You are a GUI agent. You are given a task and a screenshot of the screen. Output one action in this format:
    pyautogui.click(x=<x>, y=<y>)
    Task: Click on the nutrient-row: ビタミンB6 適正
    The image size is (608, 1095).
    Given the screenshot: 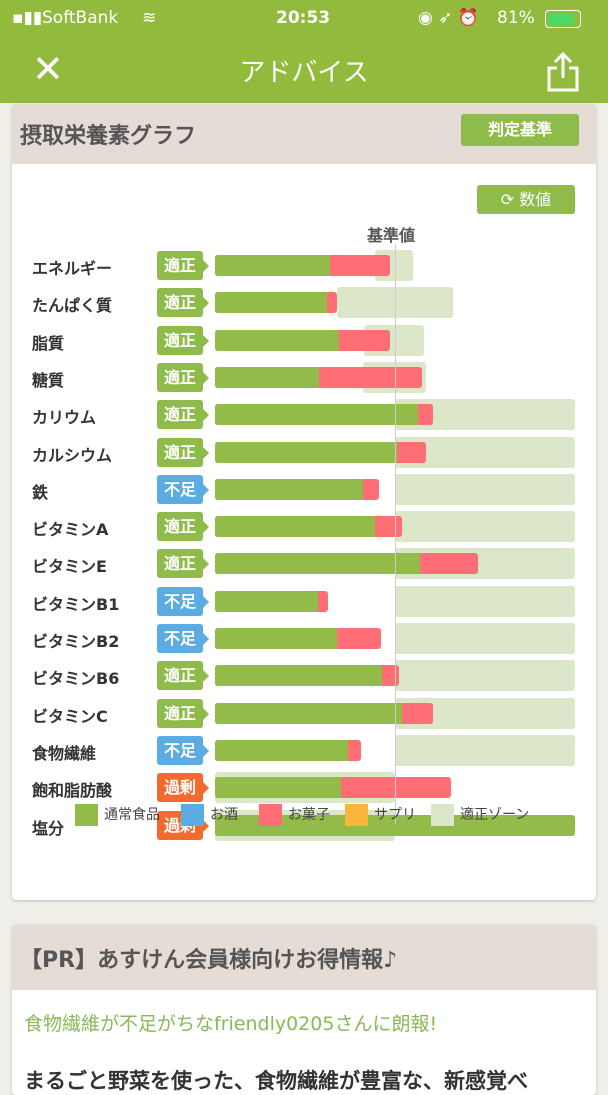 What is the action you would take?
    pyautogui.click(x=304, y=675)
    